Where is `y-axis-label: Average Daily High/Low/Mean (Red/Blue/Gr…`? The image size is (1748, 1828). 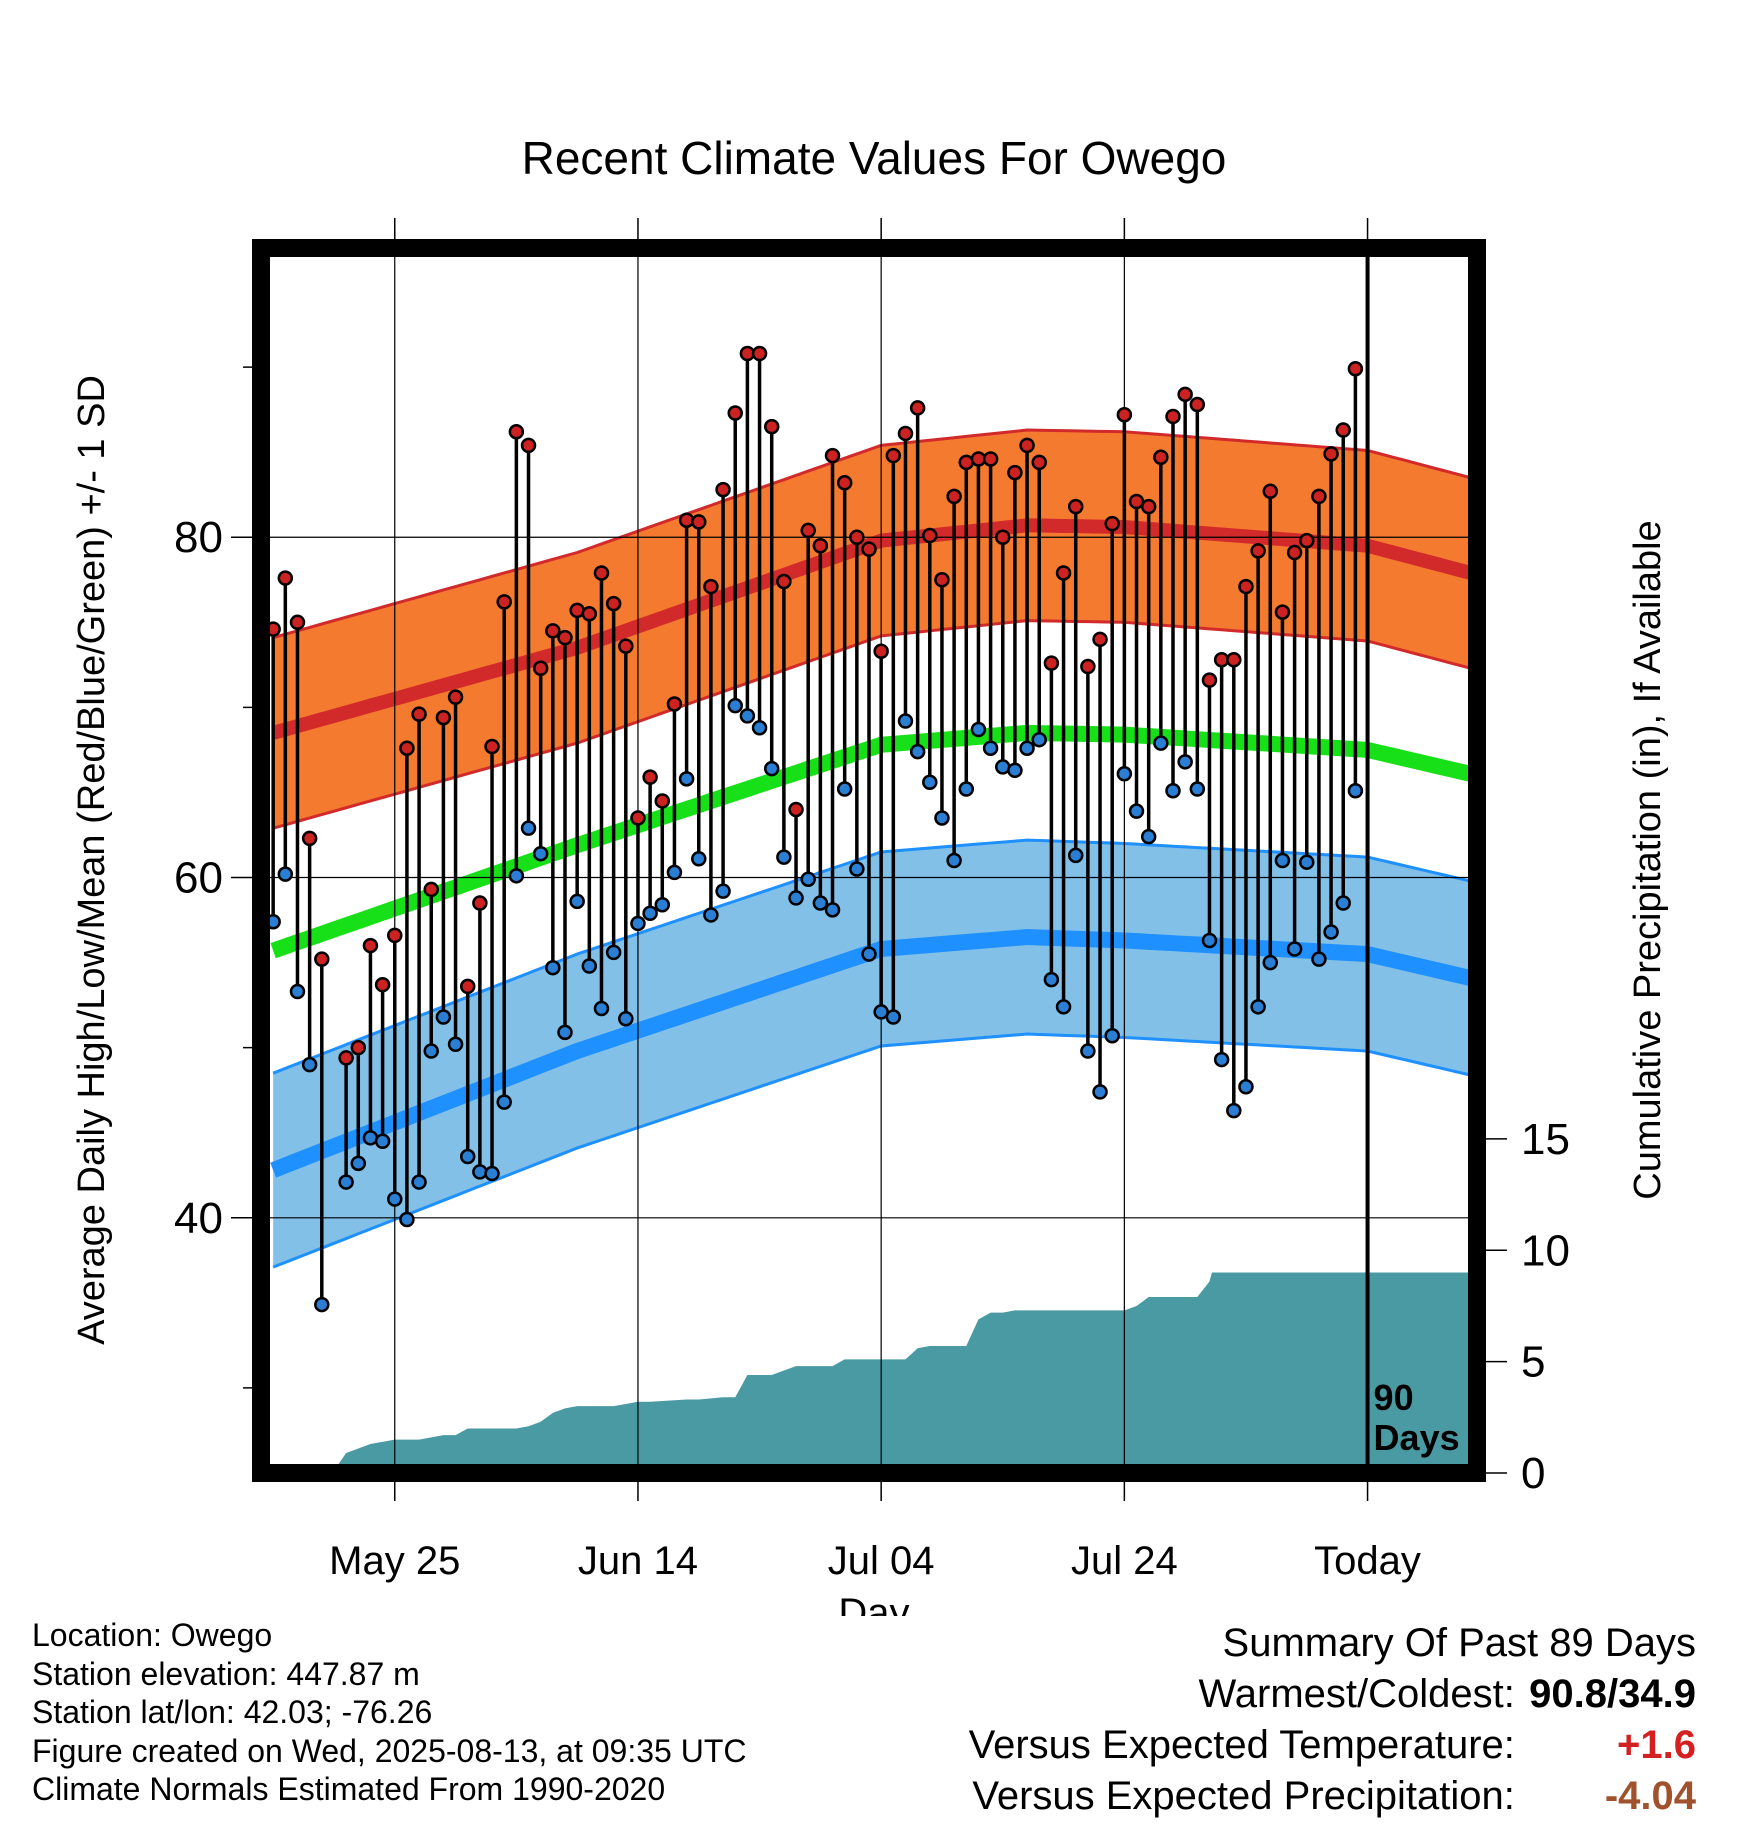 y-axis-label: Average Daily High/Low/Mean (Red/Blue/Gr… is located at coordinates (92, 860).